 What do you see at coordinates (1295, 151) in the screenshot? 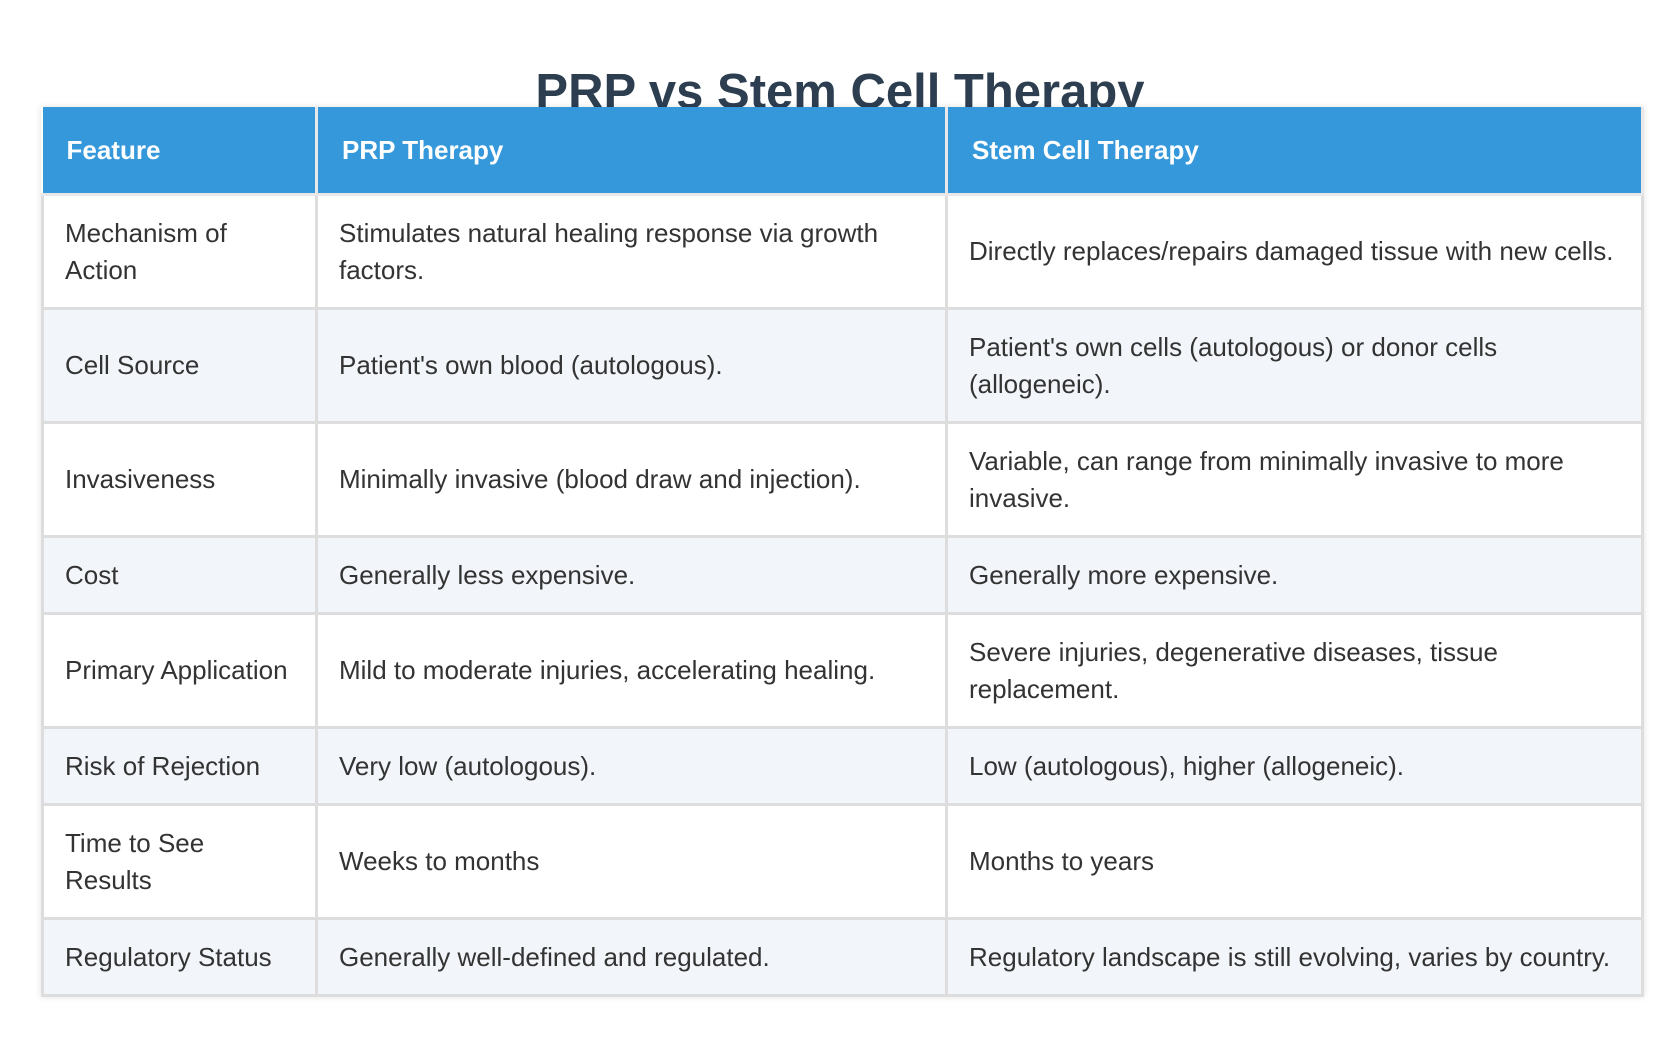
I see `header-stem-cell-therapy: Stem Cell Therapy` at bounding box center [1295, 151].